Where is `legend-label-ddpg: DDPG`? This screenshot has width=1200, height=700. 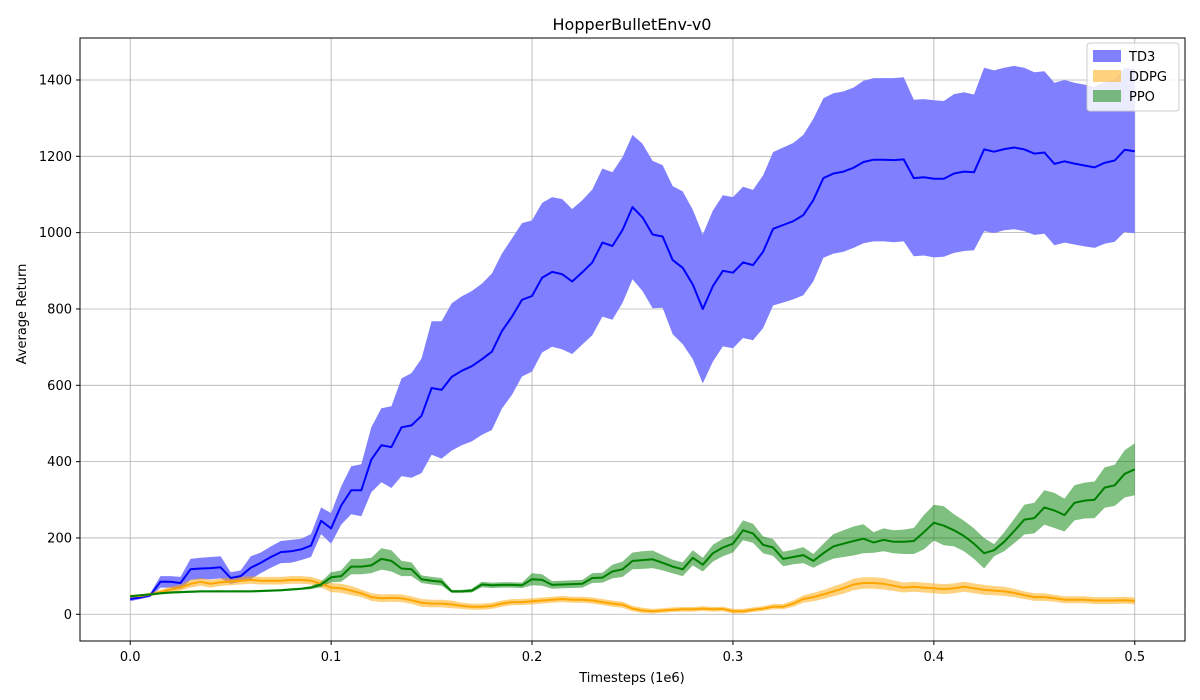
legend-label-ddpg: DDPG is located at coordinates (1148, 77).